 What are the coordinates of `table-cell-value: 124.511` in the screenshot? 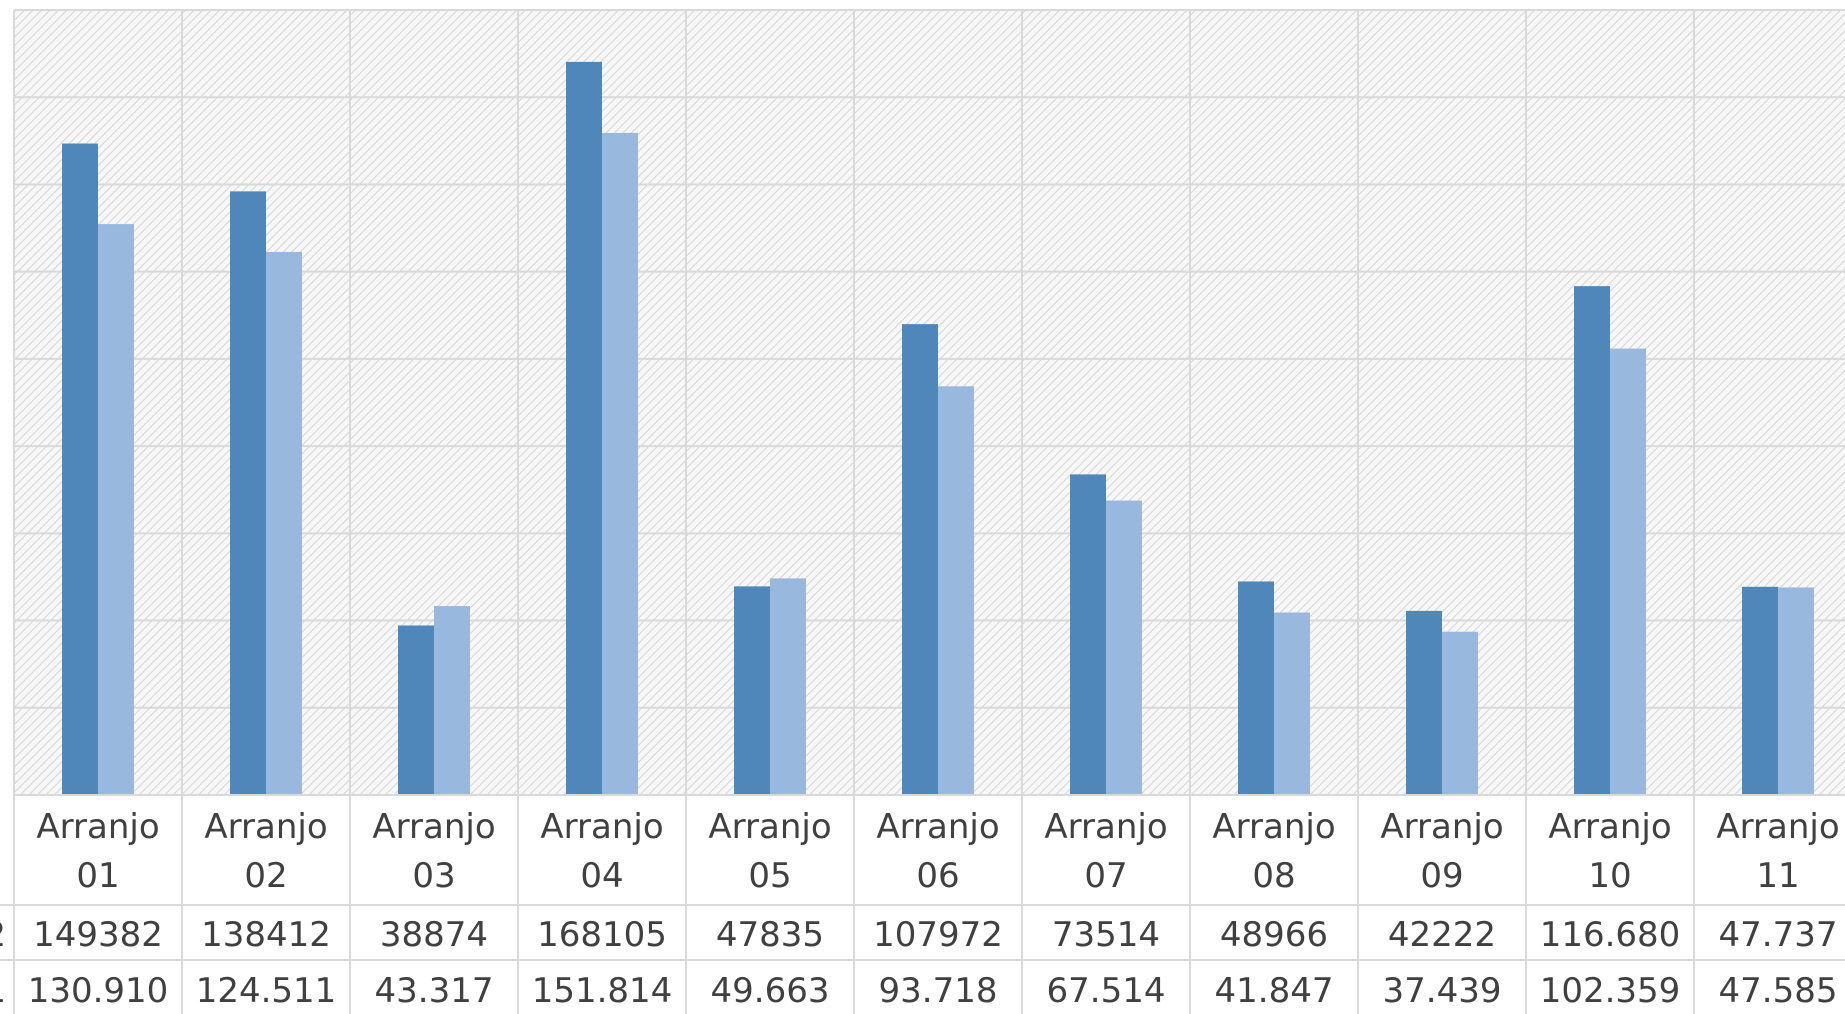 It's located at (266, 991).